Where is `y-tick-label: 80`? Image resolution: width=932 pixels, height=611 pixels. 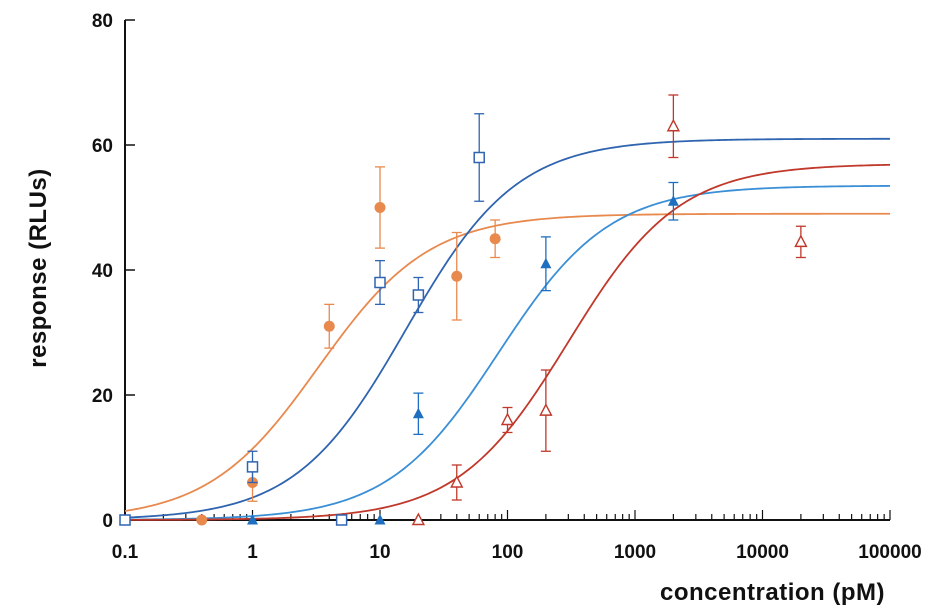 y-tick-label: 80 is located at coordinates (102, 21).